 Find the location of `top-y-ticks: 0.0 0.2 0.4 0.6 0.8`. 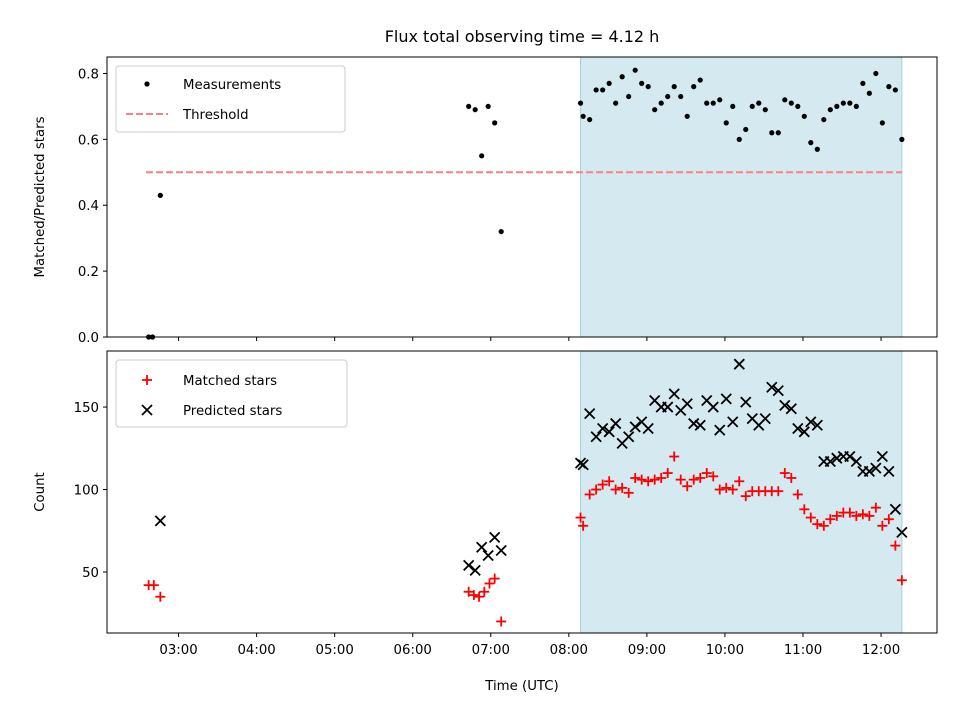

top-y-ticks: 0.0 0.2 0.4 0.6 0.8 is located at coordinates (92, 206).